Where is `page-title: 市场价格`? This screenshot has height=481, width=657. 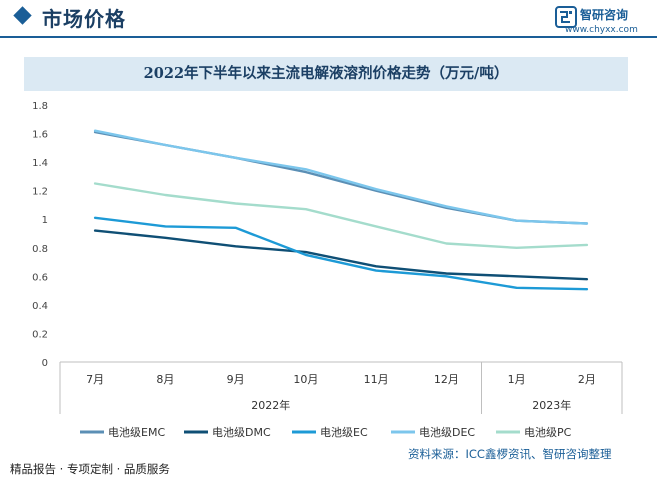
page-title: 市场价格 is located at coordinates (84, 19).